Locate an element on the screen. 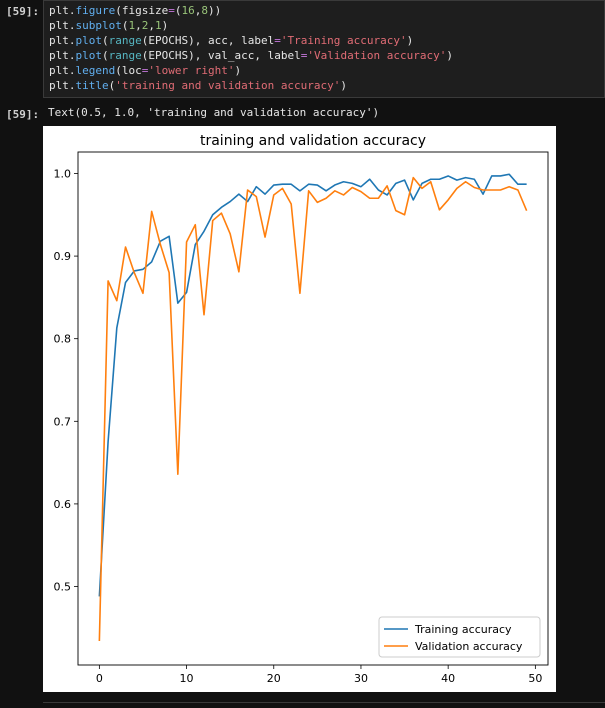 The height and width of the screenshot is (708, 605). y-tick-label: 0.6 is located at coordinates (63, 504).